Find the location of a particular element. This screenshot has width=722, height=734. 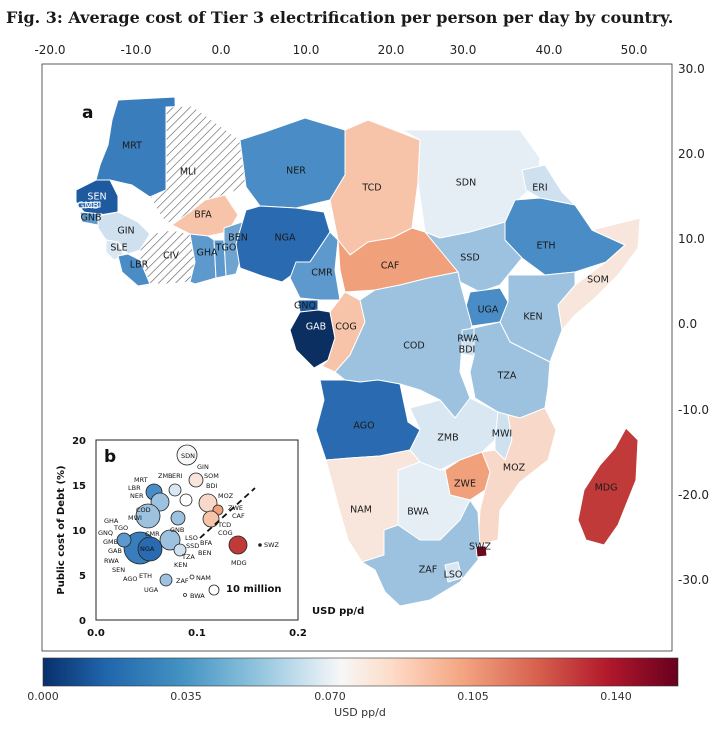

country-label-gin: GIN is located at coordinates (125, 231).